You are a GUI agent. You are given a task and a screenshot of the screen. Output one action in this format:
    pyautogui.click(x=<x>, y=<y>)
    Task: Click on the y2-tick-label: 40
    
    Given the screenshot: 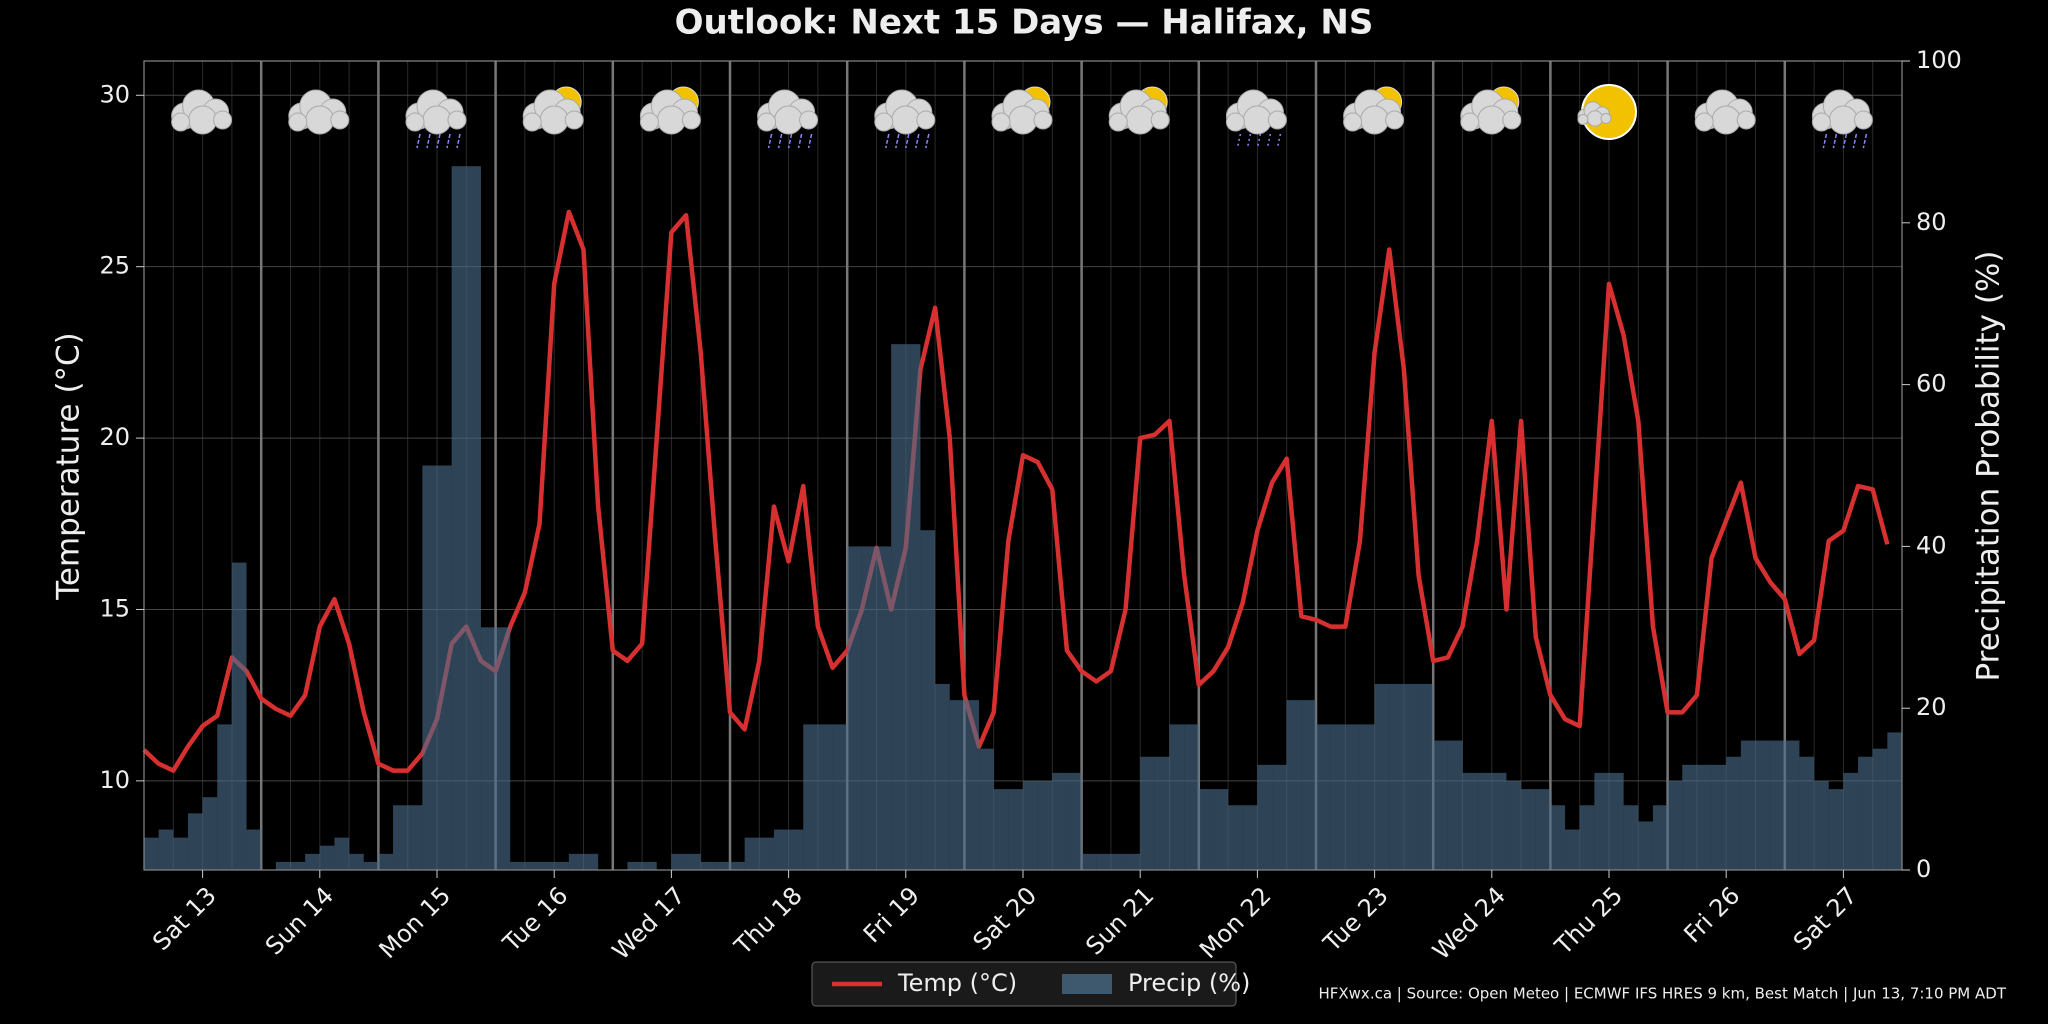 What is the action you would take?
    pyautogui.click(x=1931, y=545)
    